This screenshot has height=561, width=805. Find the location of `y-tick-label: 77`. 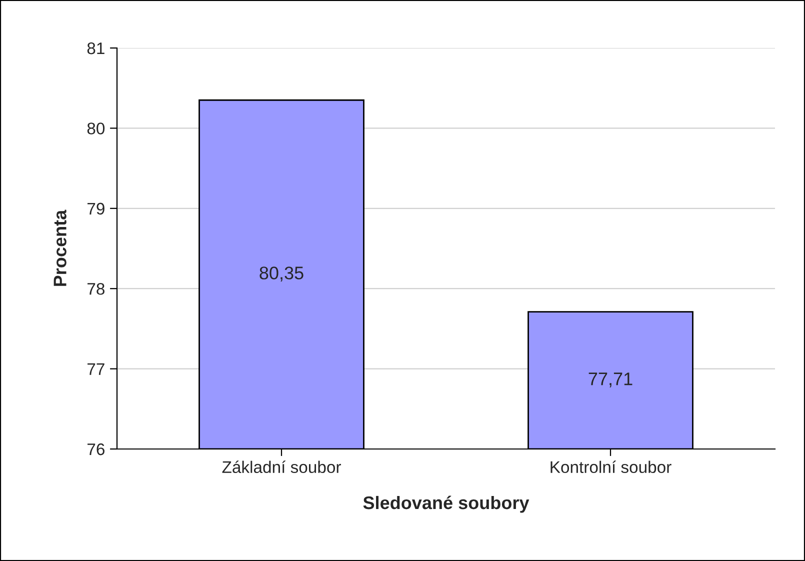

y-tick-label: 77 is located at coordinates (96, 369).